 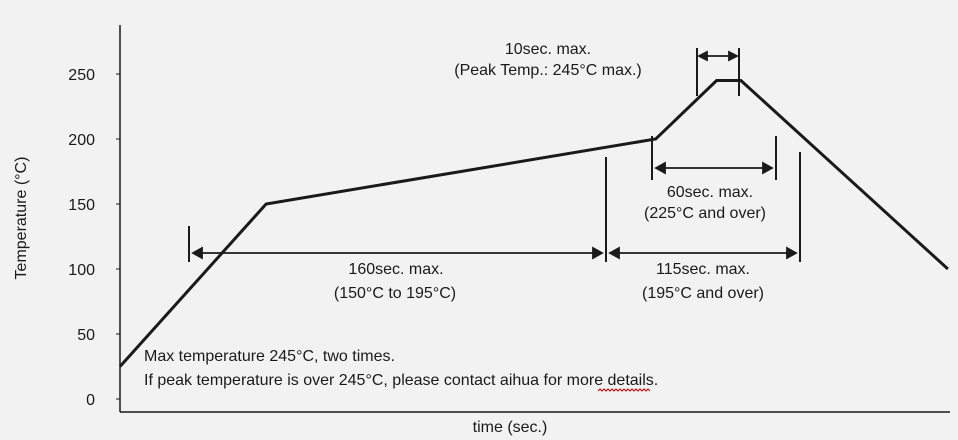 What do you see at coordinates (714, 168) in the screenshot?
I see `over225-arrow` at bounding box center [714, 168].